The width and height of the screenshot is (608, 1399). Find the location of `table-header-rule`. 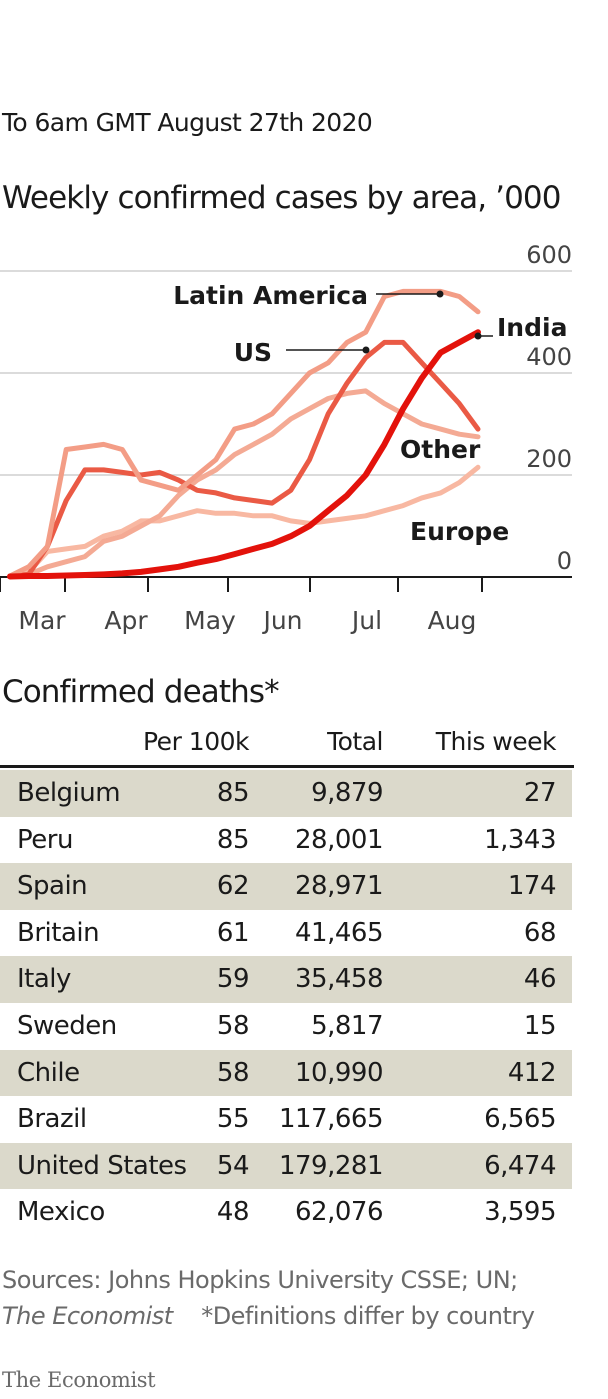

table-header-rule is located at coordinates (287, 766).